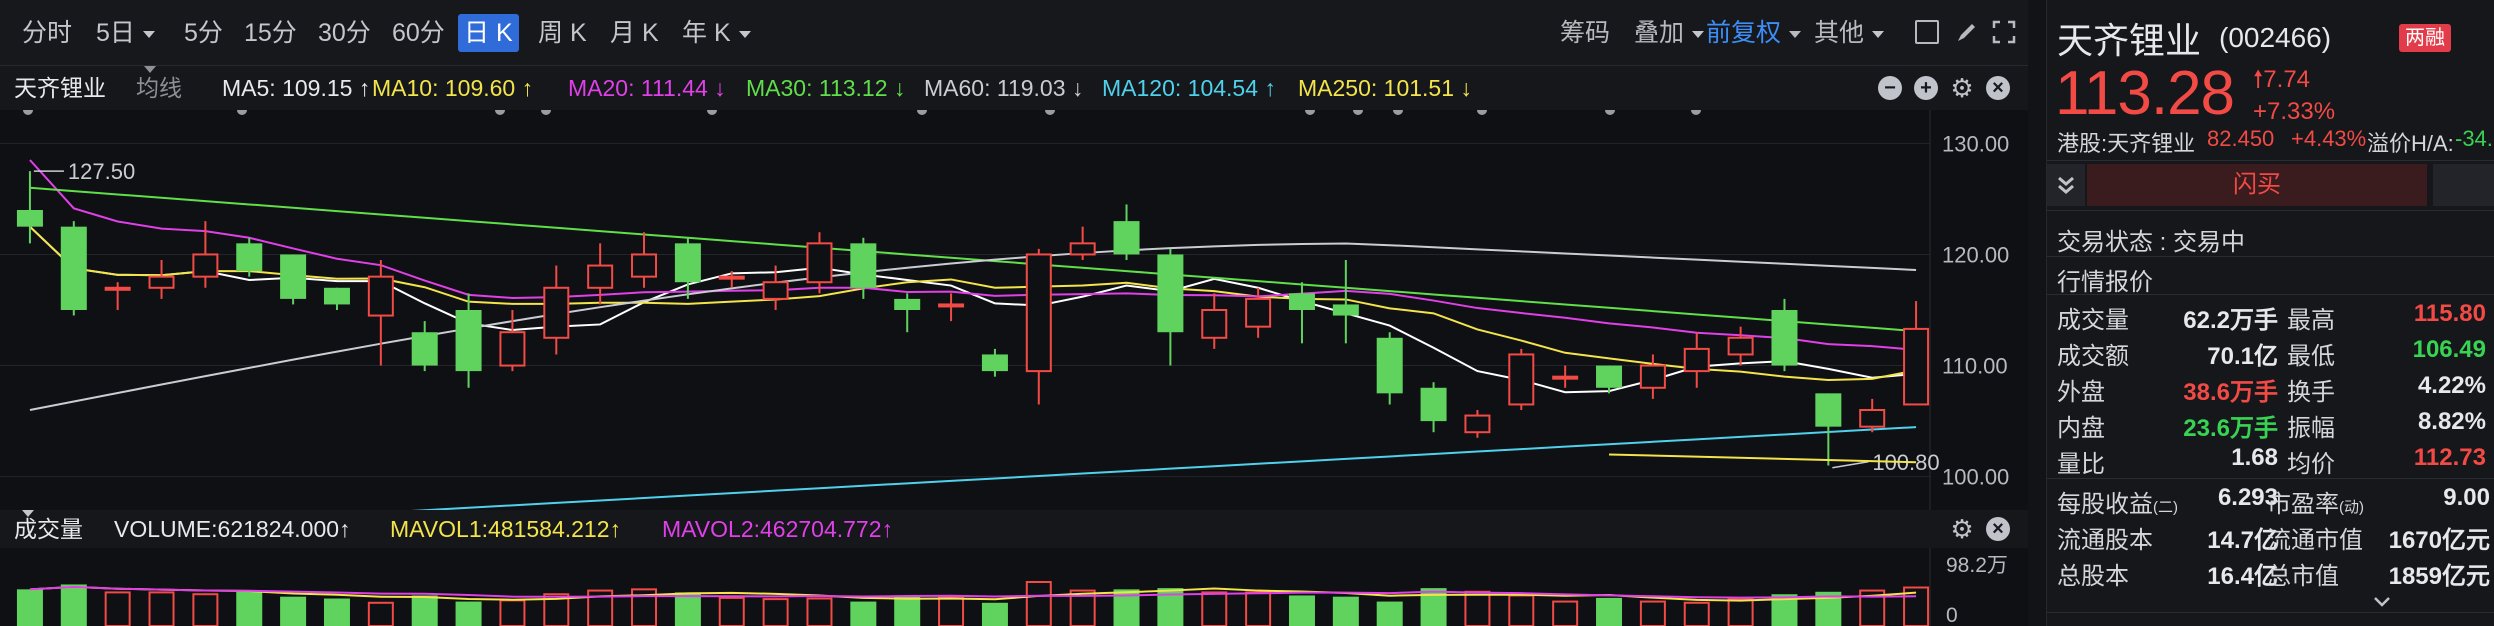 The width and height of the screenshot is (2494, 626). I want to click on period-tab-intraday: 分时, so click(47, 33).